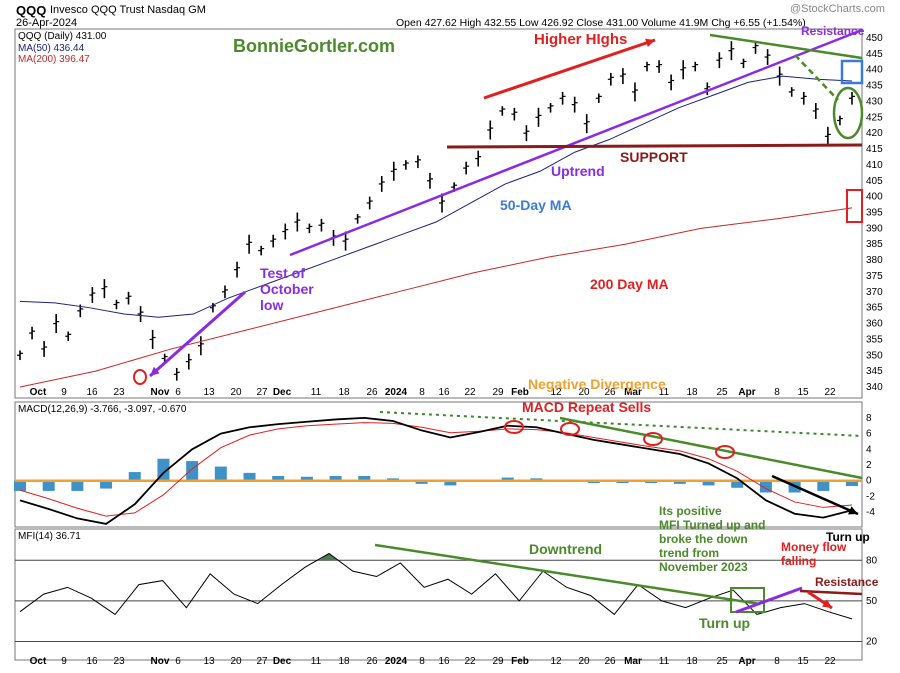 The height and width of the screenshot is (673, 900). Describe the element at coordinates (869, 481) in the screenshot. I see `macd-y-tick-label: 0` at that location.